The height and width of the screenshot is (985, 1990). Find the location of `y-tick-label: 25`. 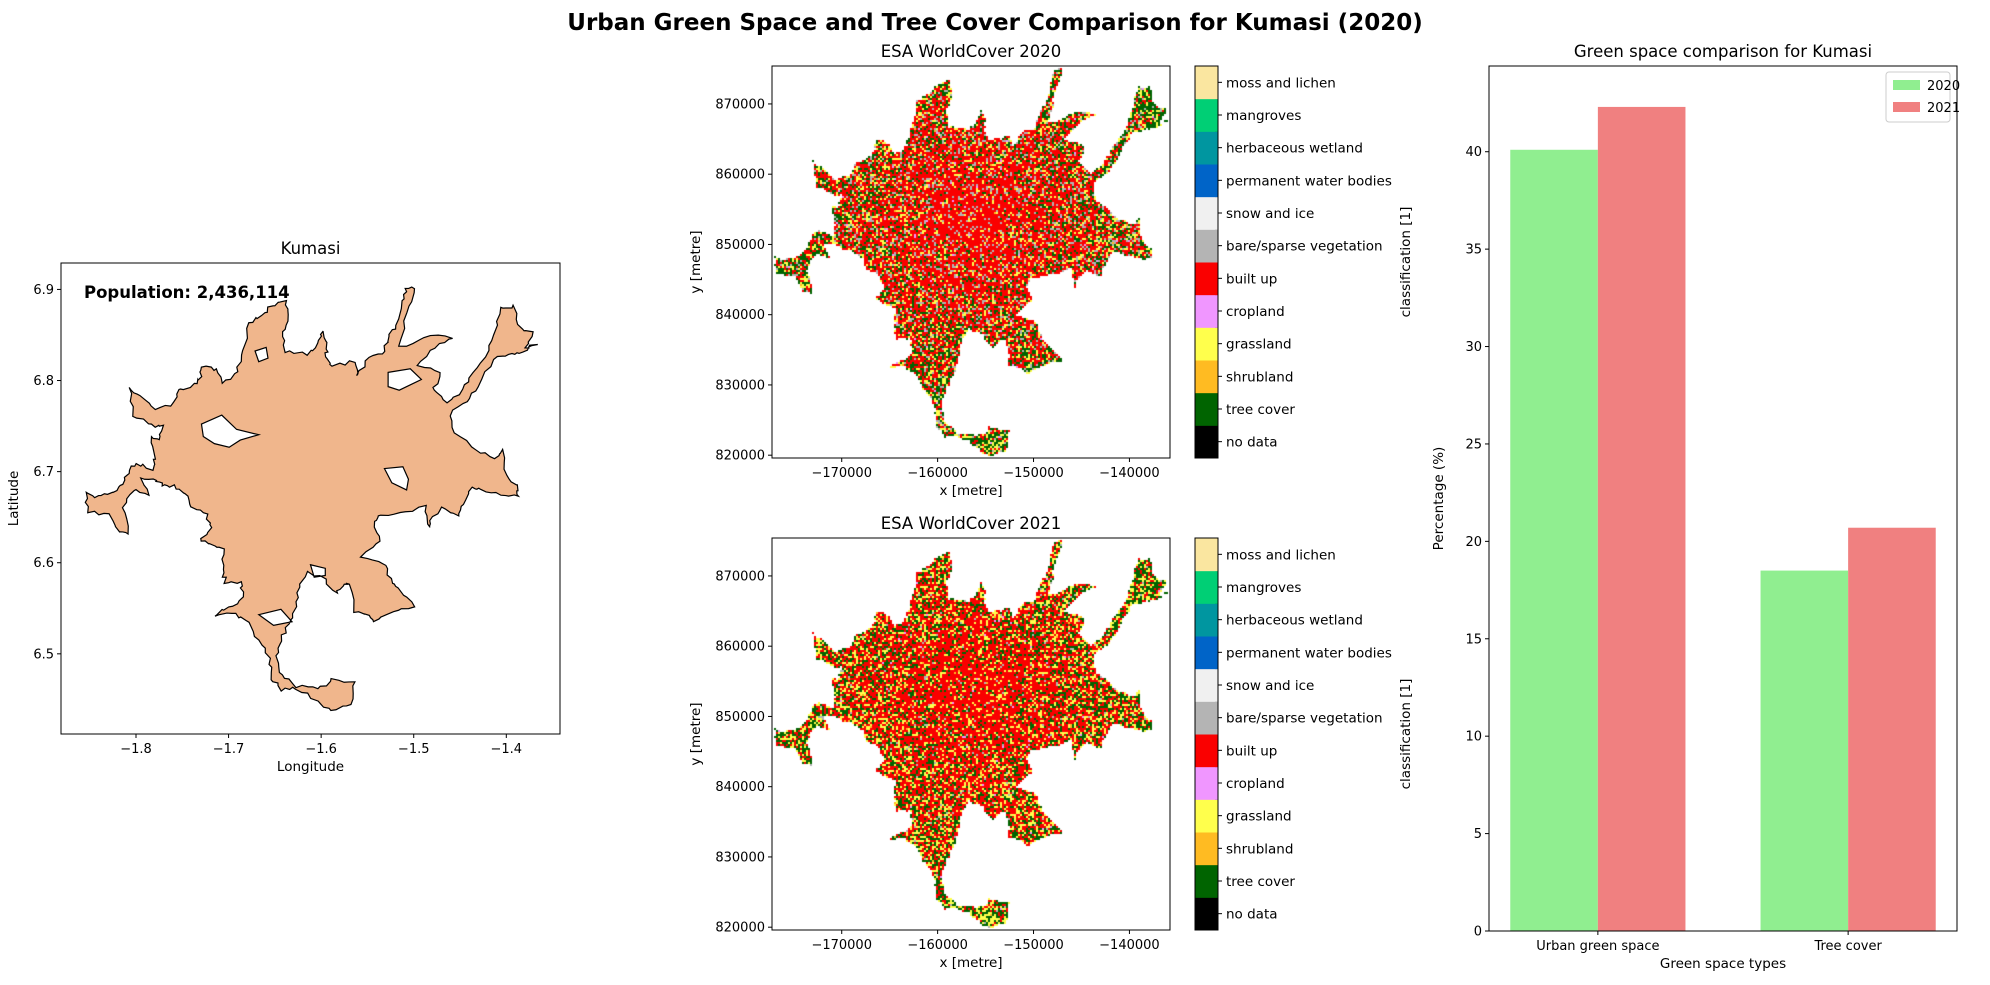

y-tick-label: 25 is located at coordinates (1473, 444).